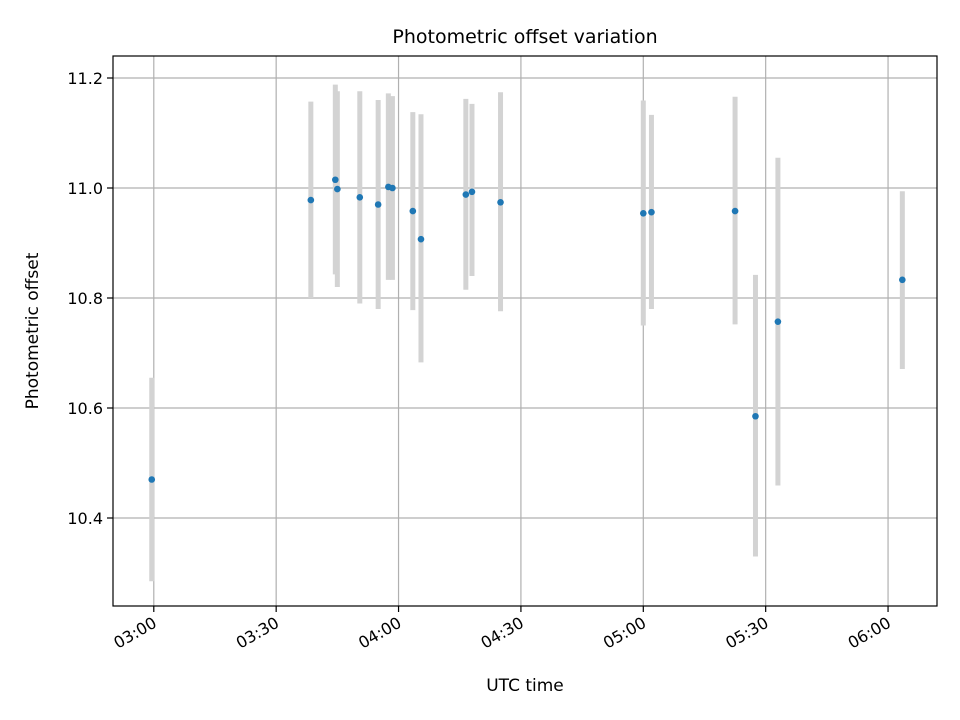  What do you see at coordinates (85, 408) in the screenshot?
I see `y-tick-label: 10.6` at bounding box center [85, 408].